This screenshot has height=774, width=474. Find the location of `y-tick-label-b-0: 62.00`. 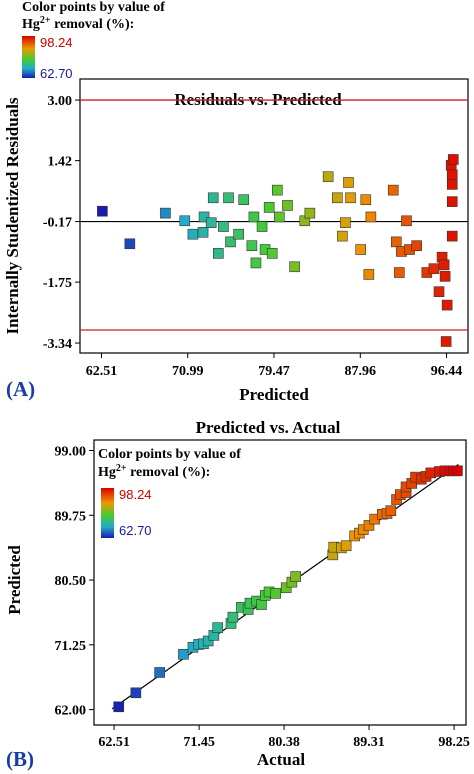

y-tick-label-b-0: 62.00 is located at coordinates (71, 711).